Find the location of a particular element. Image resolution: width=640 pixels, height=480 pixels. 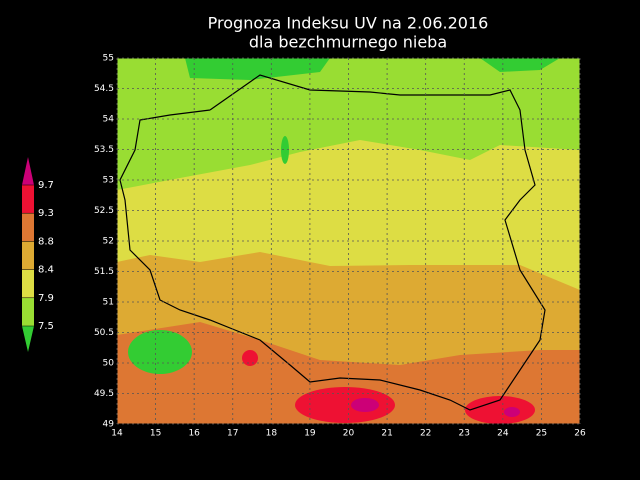

y-tick-label: 53 is located at coordinates (108, 181).